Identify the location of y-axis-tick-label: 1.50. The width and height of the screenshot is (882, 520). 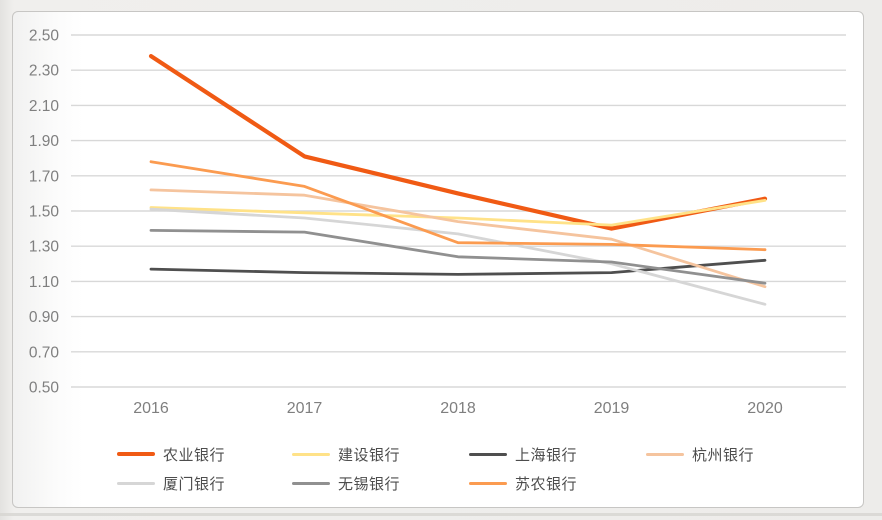
(44, 212).